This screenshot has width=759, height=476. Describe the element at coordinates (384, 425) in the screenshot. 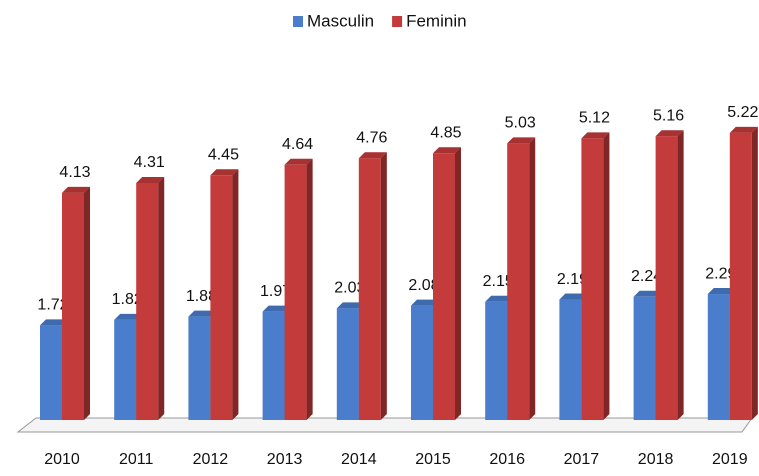

I see `floor` at that location.